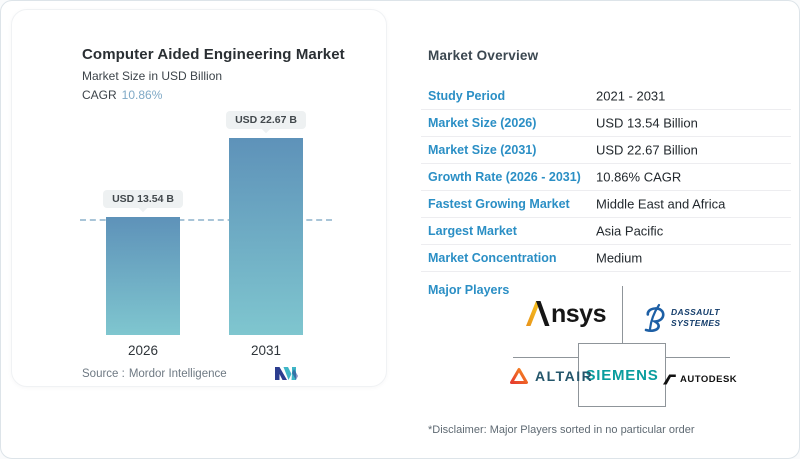 Image resolution: width=800 pixels, height=459 pixels. I want to click on bar-group-2026: USD 13.54 B, so click(143, 262).